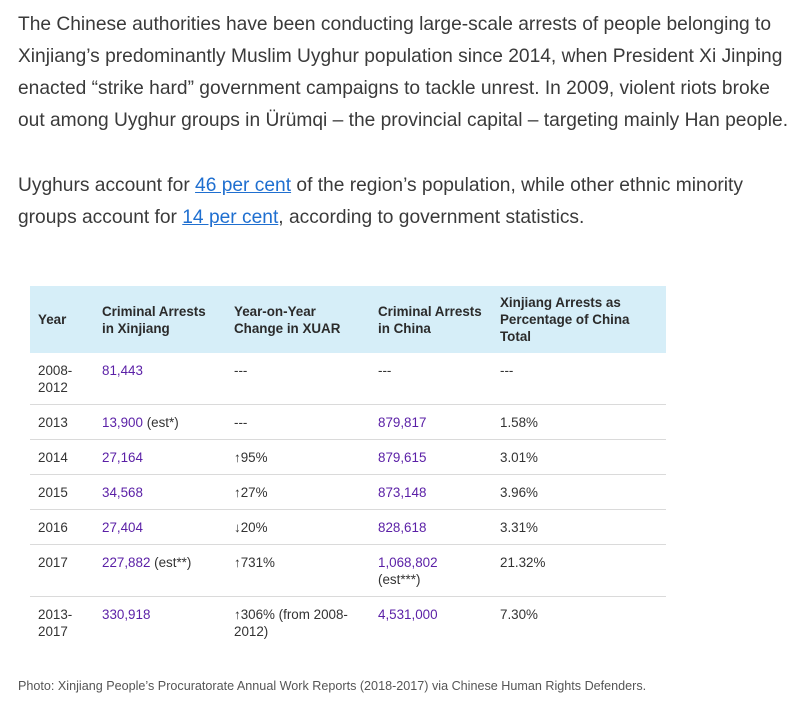  What do you see at coordinates (291, 623) in the screenshot?
I see `cell-change: ↑306% (from 2008-2012)` at bounding box center [291, 623].